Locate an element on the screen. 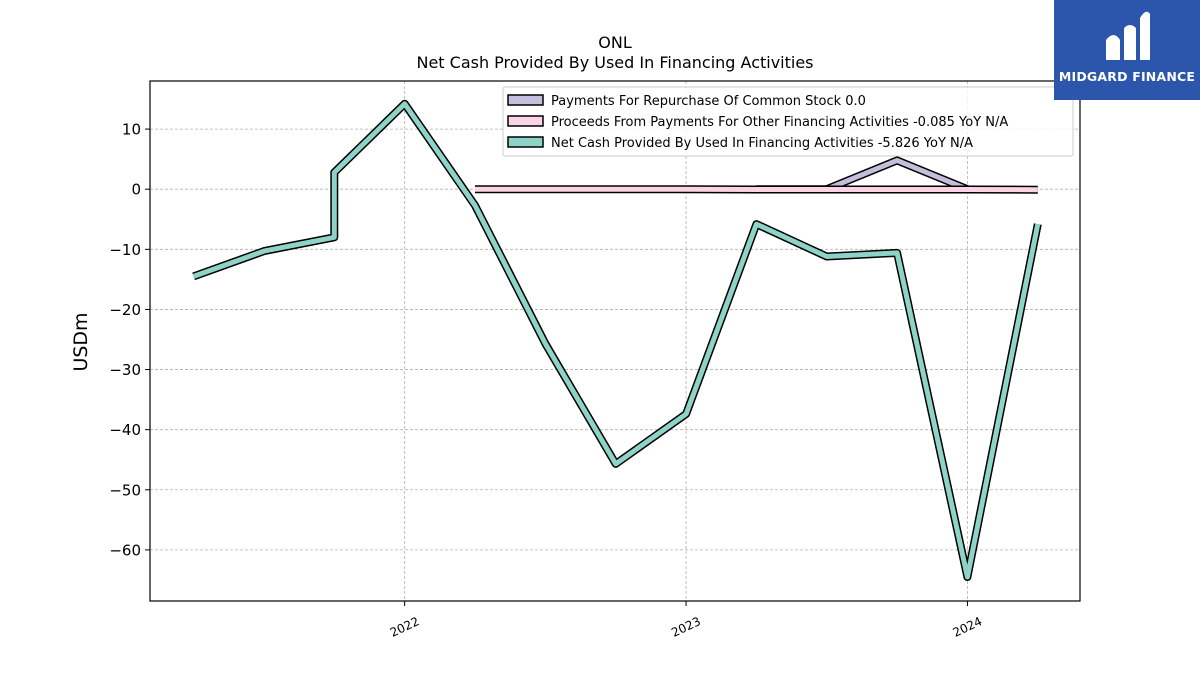 This screenshot has width=1200, height=675. y-tick-label: −10 is located at coordinates (125, 250).